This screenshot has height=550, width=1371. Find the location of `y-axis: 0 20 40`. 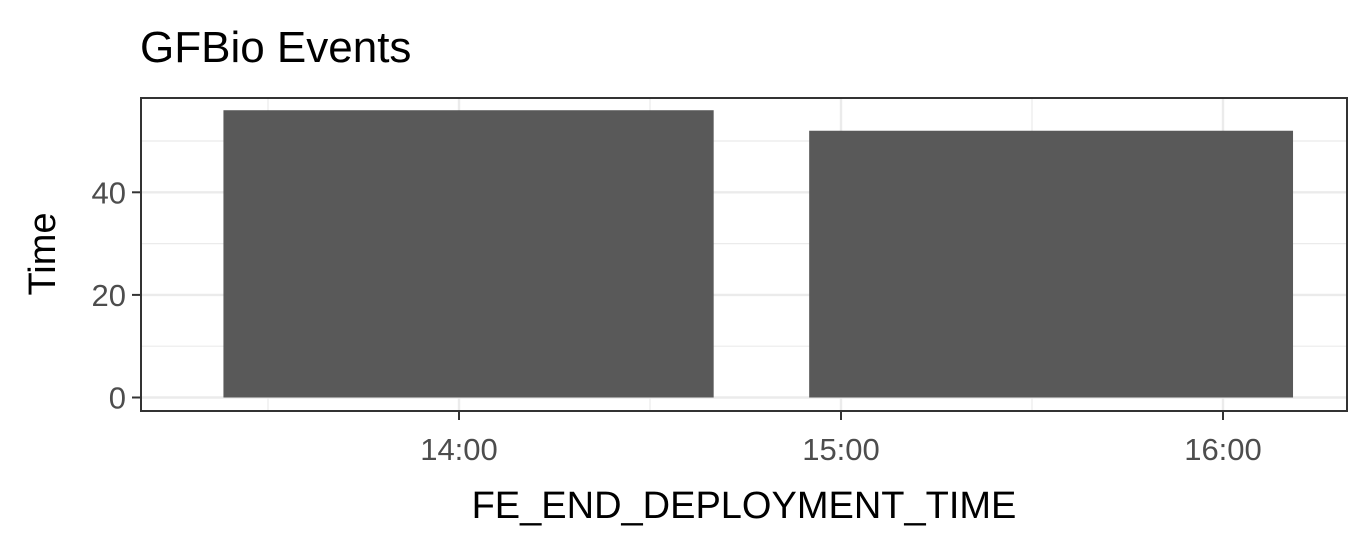

y-axis: 0 20 40 is located at coordinates (116, 295).